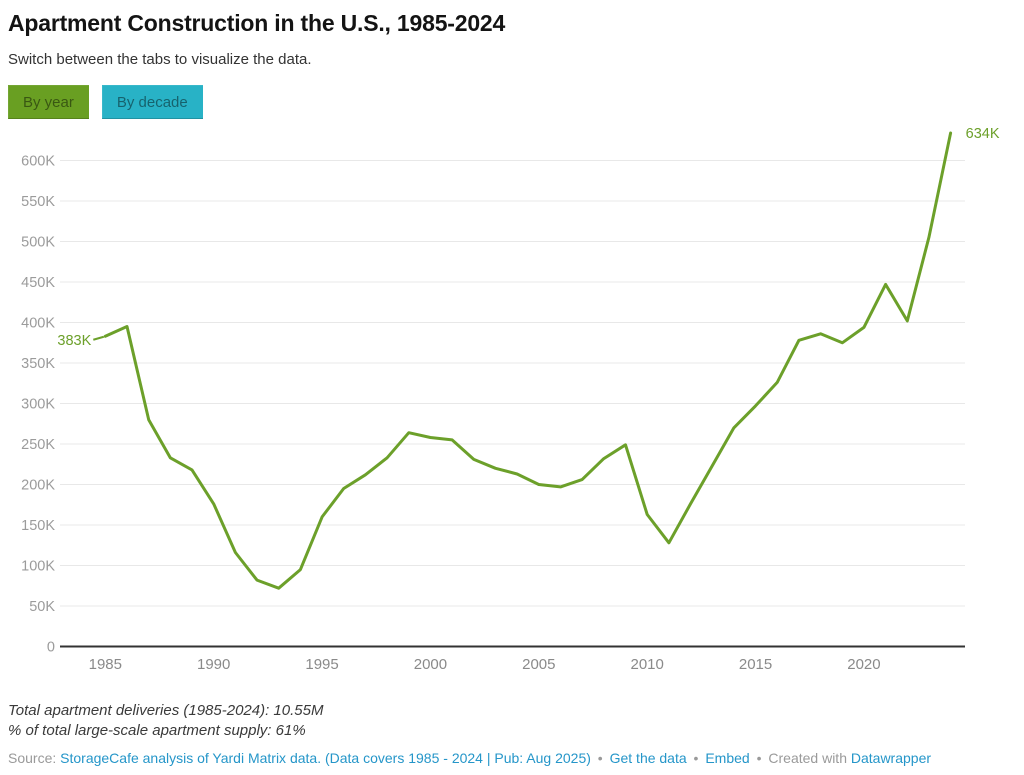 This screenshot has width=1024, height=775. Describe the element at coordinates (74, 341) in the screenshot. I see `first-value-label: 383K` at that location.